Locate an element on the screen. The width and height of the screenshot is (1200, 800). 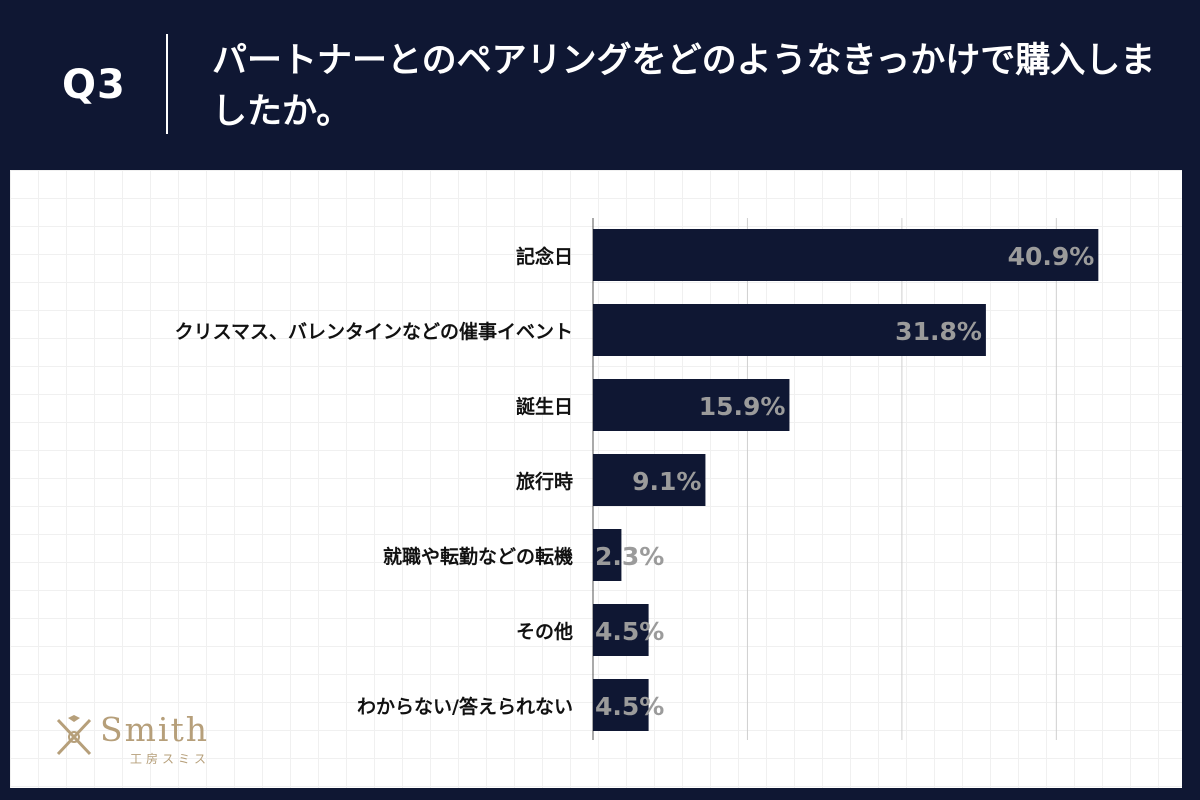
logo-subtitle: 工房スミス is located at coordinates (170, 759).